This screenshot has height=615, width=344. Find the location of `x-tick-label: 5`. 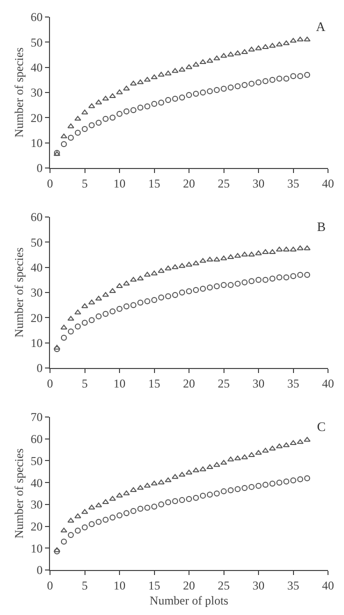

x-tick-label: 5 is located at coordinates (85, 383).